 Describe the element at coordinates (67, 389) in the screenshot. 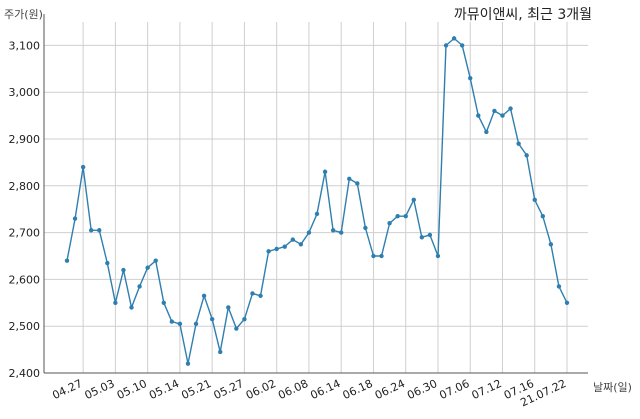

I see `x-tick-label: 04.27` at that location.